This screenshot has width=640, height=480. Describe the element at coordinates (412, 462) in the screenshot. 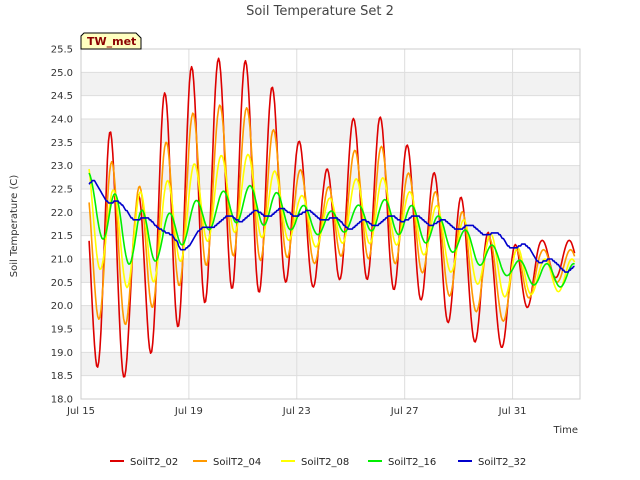

I see `legend-label: SoilT2_16` at that location.